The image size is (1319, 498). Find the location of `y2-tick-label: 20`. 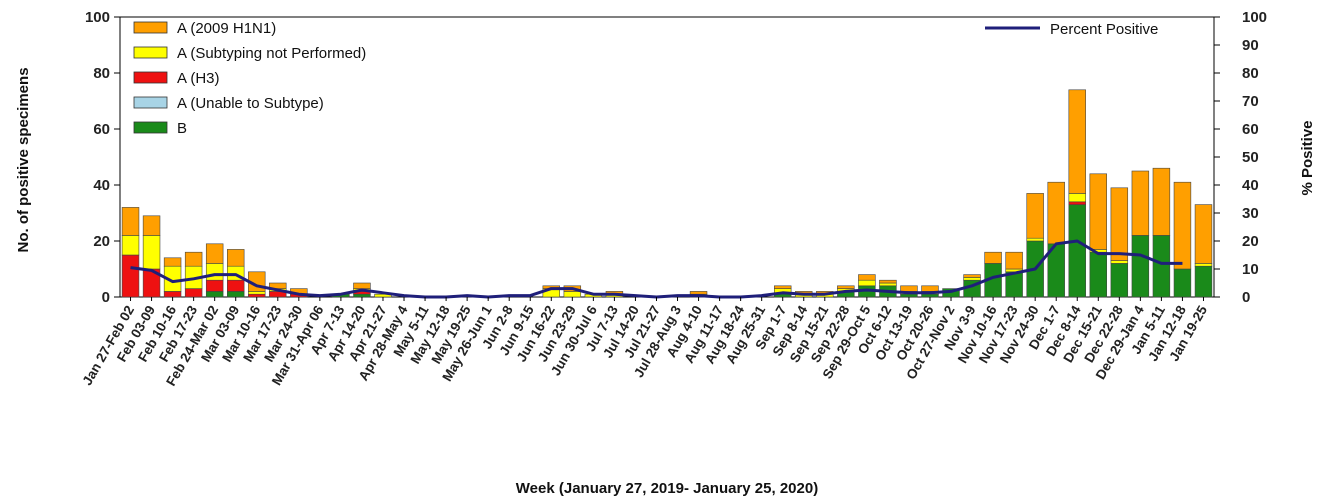

y2-tick-label: 20 is located at coordinates (1250, 241).